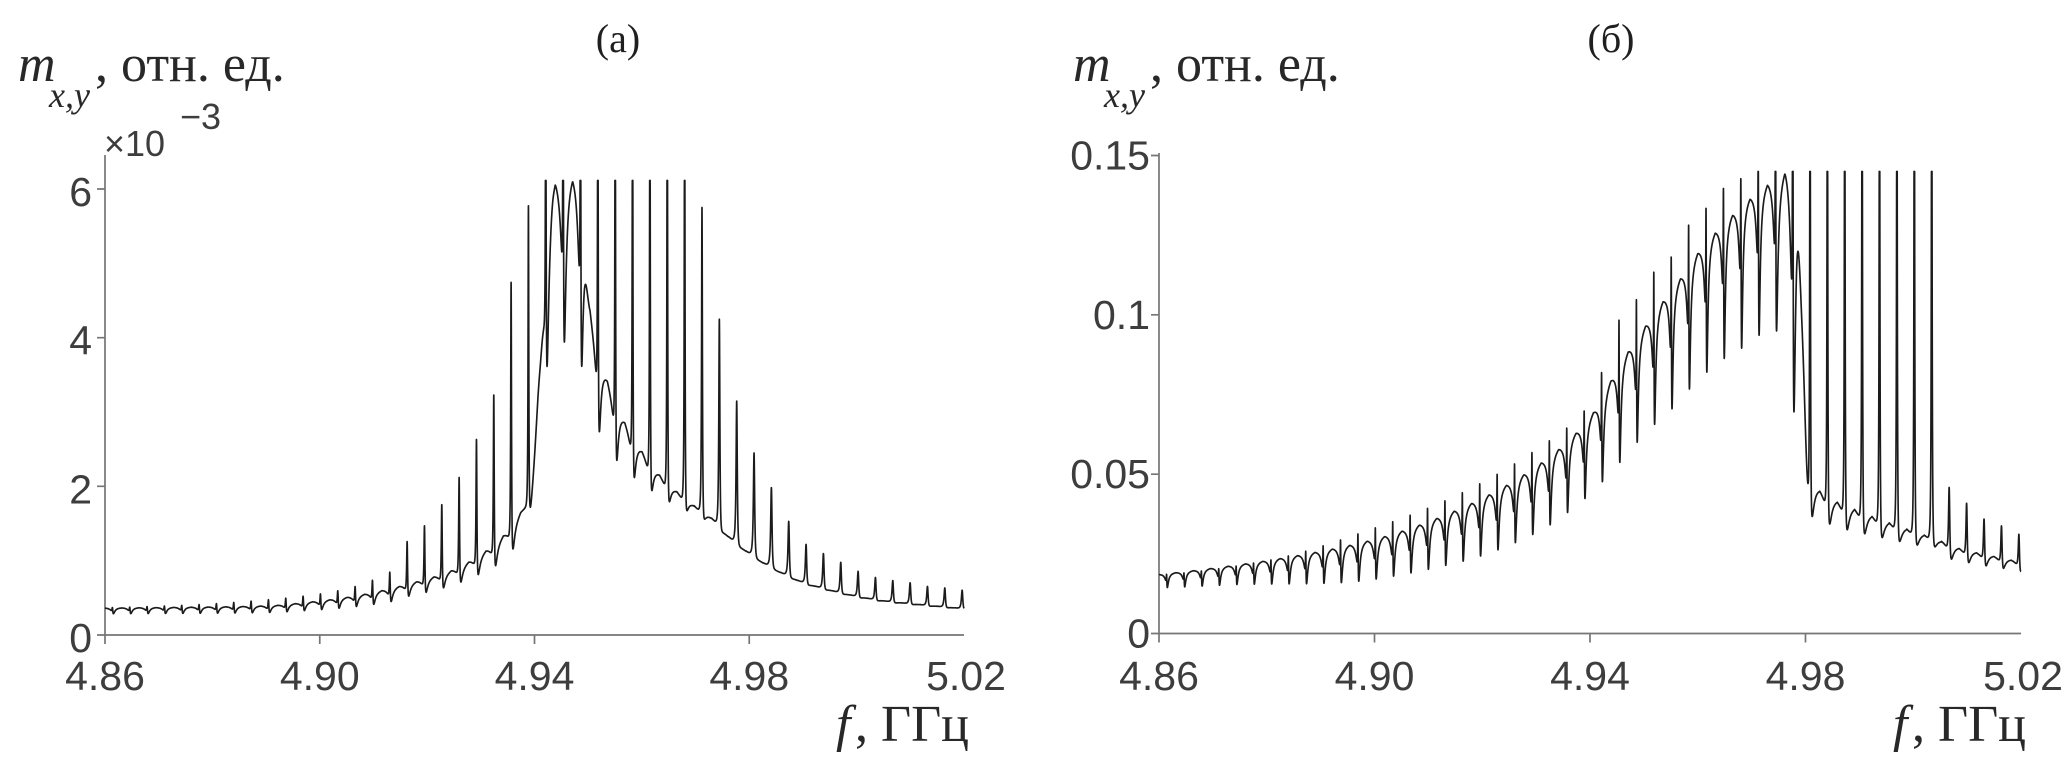 This screenshot has width=2067, height=773. Describe the element at coordinates (1121, 315) in the screenshot. I see `svg-text: 0.1` at that location.